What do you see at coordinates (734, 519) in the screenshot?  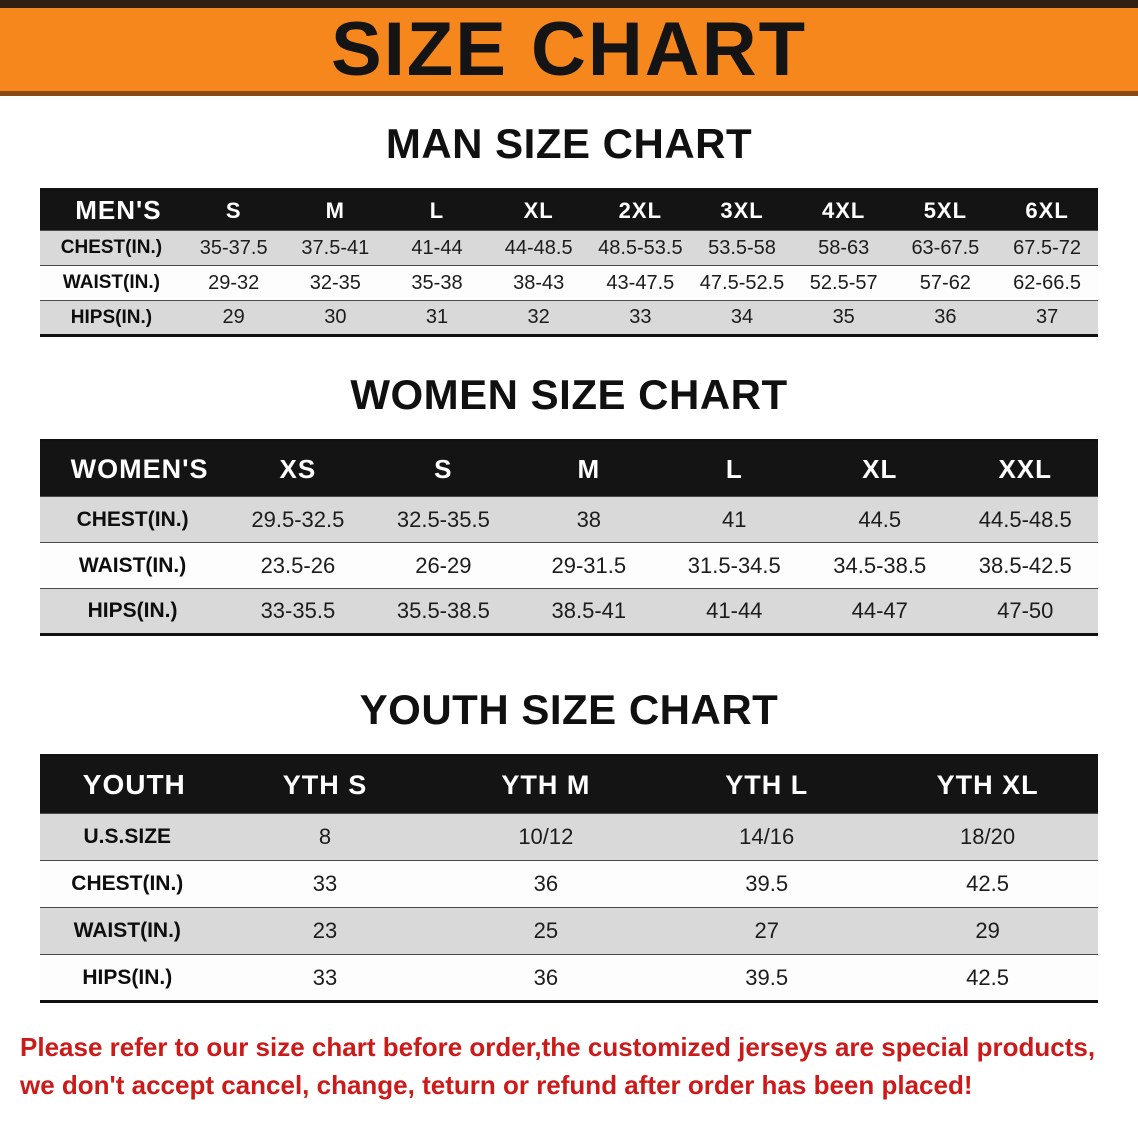 I see `size-value: 41` at bounding box center [734, 519].